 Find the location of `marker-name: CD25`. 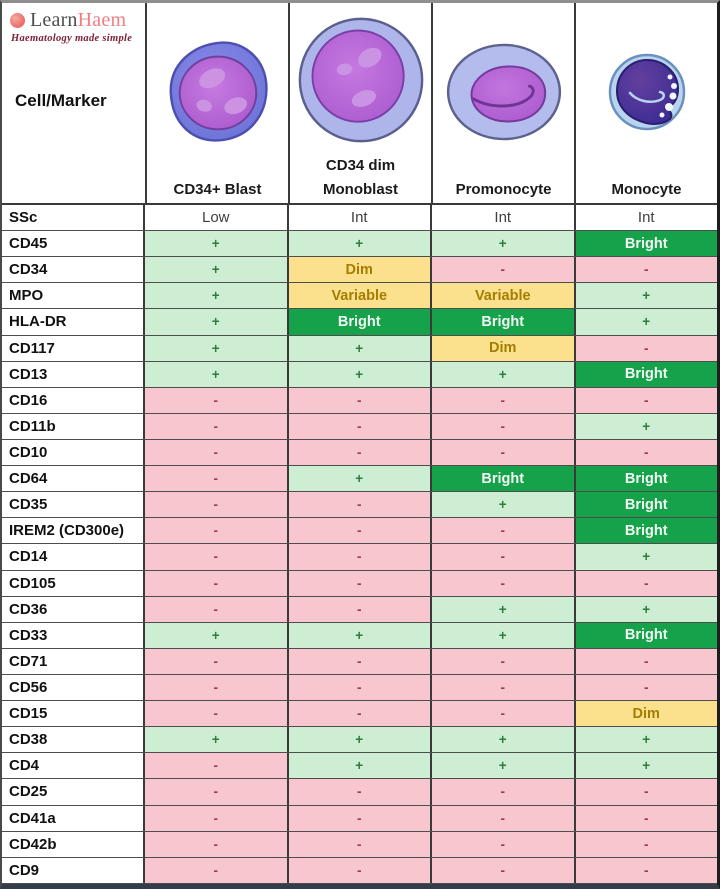

marker-name: CD25 is located at coordinates (73, 792).